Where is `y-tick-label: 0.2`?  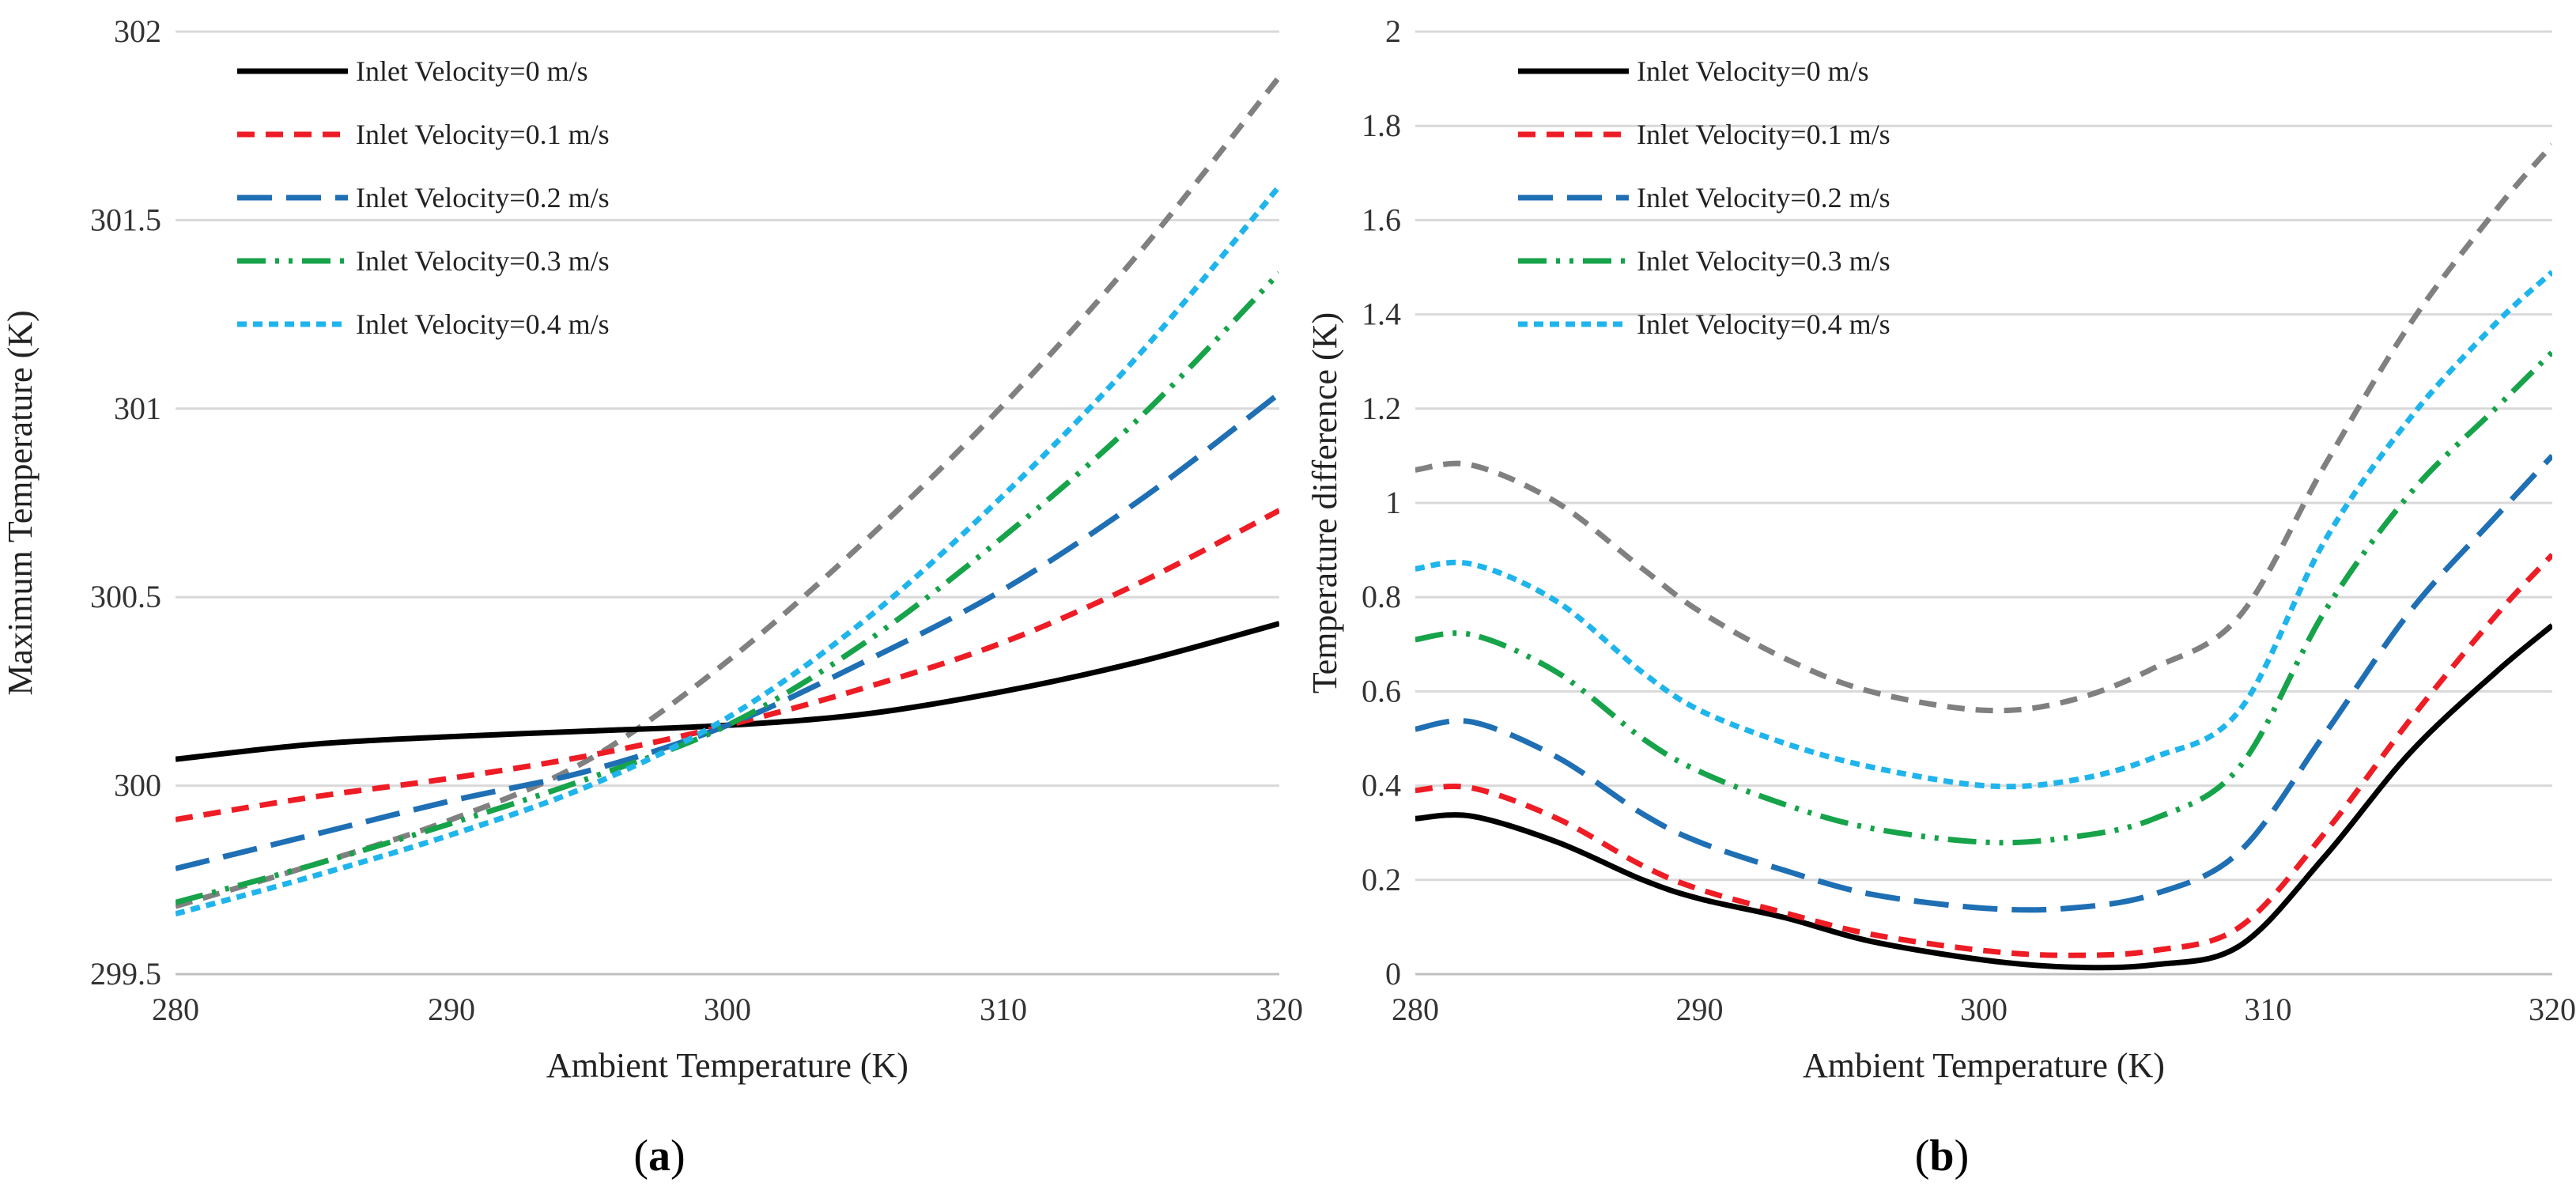 y-tick-label: 0.2 is located at coordinates (1381, 879).